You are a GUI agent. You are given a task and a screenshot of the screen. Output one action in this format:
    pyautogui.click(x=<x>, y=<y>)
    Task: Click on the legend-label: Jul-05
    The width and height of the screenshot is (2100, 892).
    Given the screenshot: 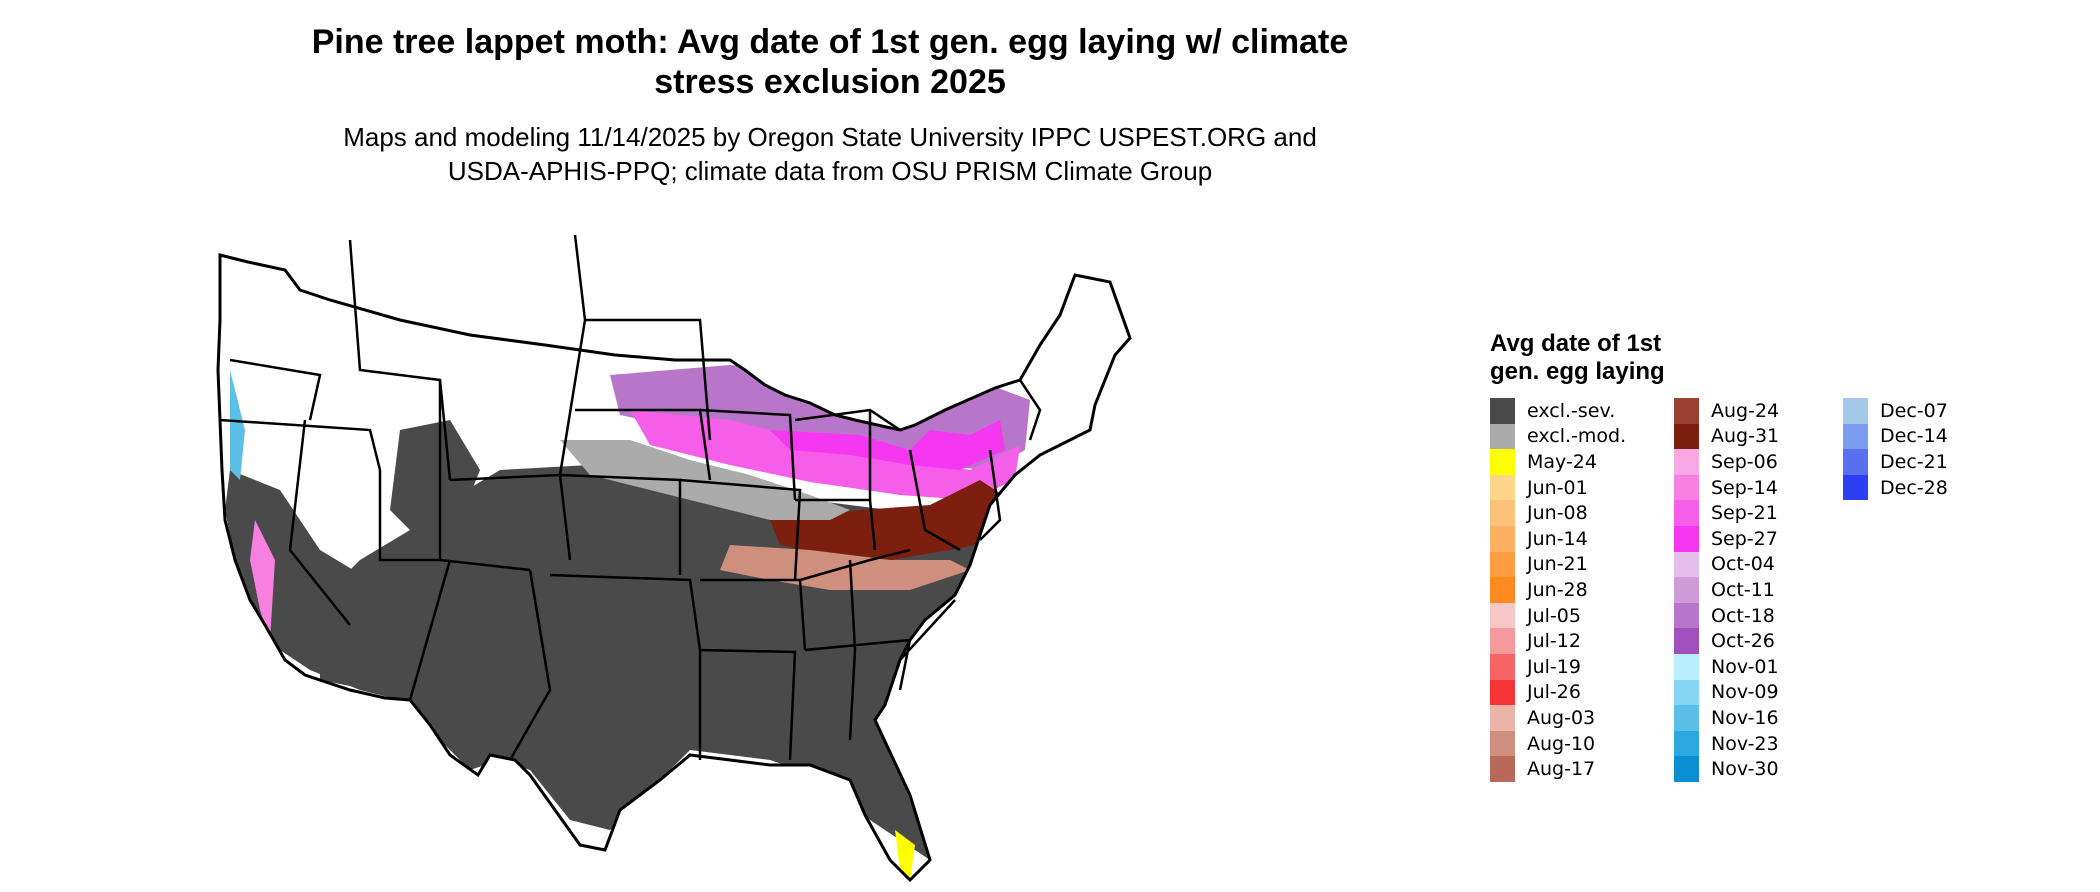 What is the action you would take?
    pyautogui.click(x=1554, y=615)
    